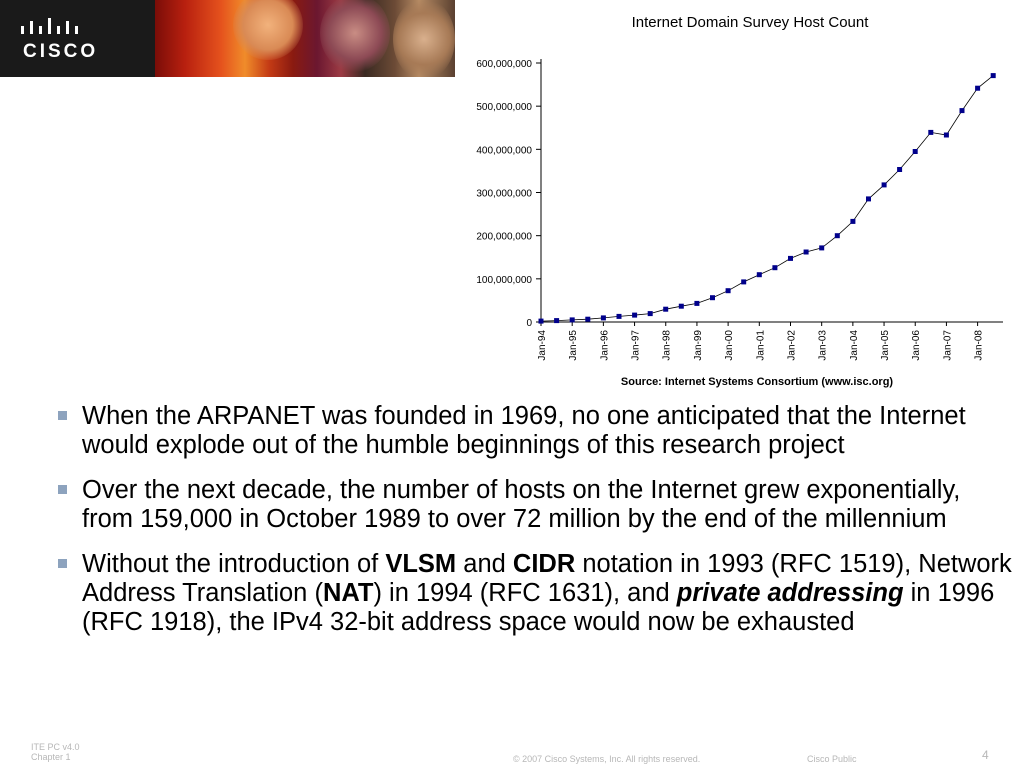  I want to click on footer-course-line1: ITE PC v4.0, so click(55, 747).